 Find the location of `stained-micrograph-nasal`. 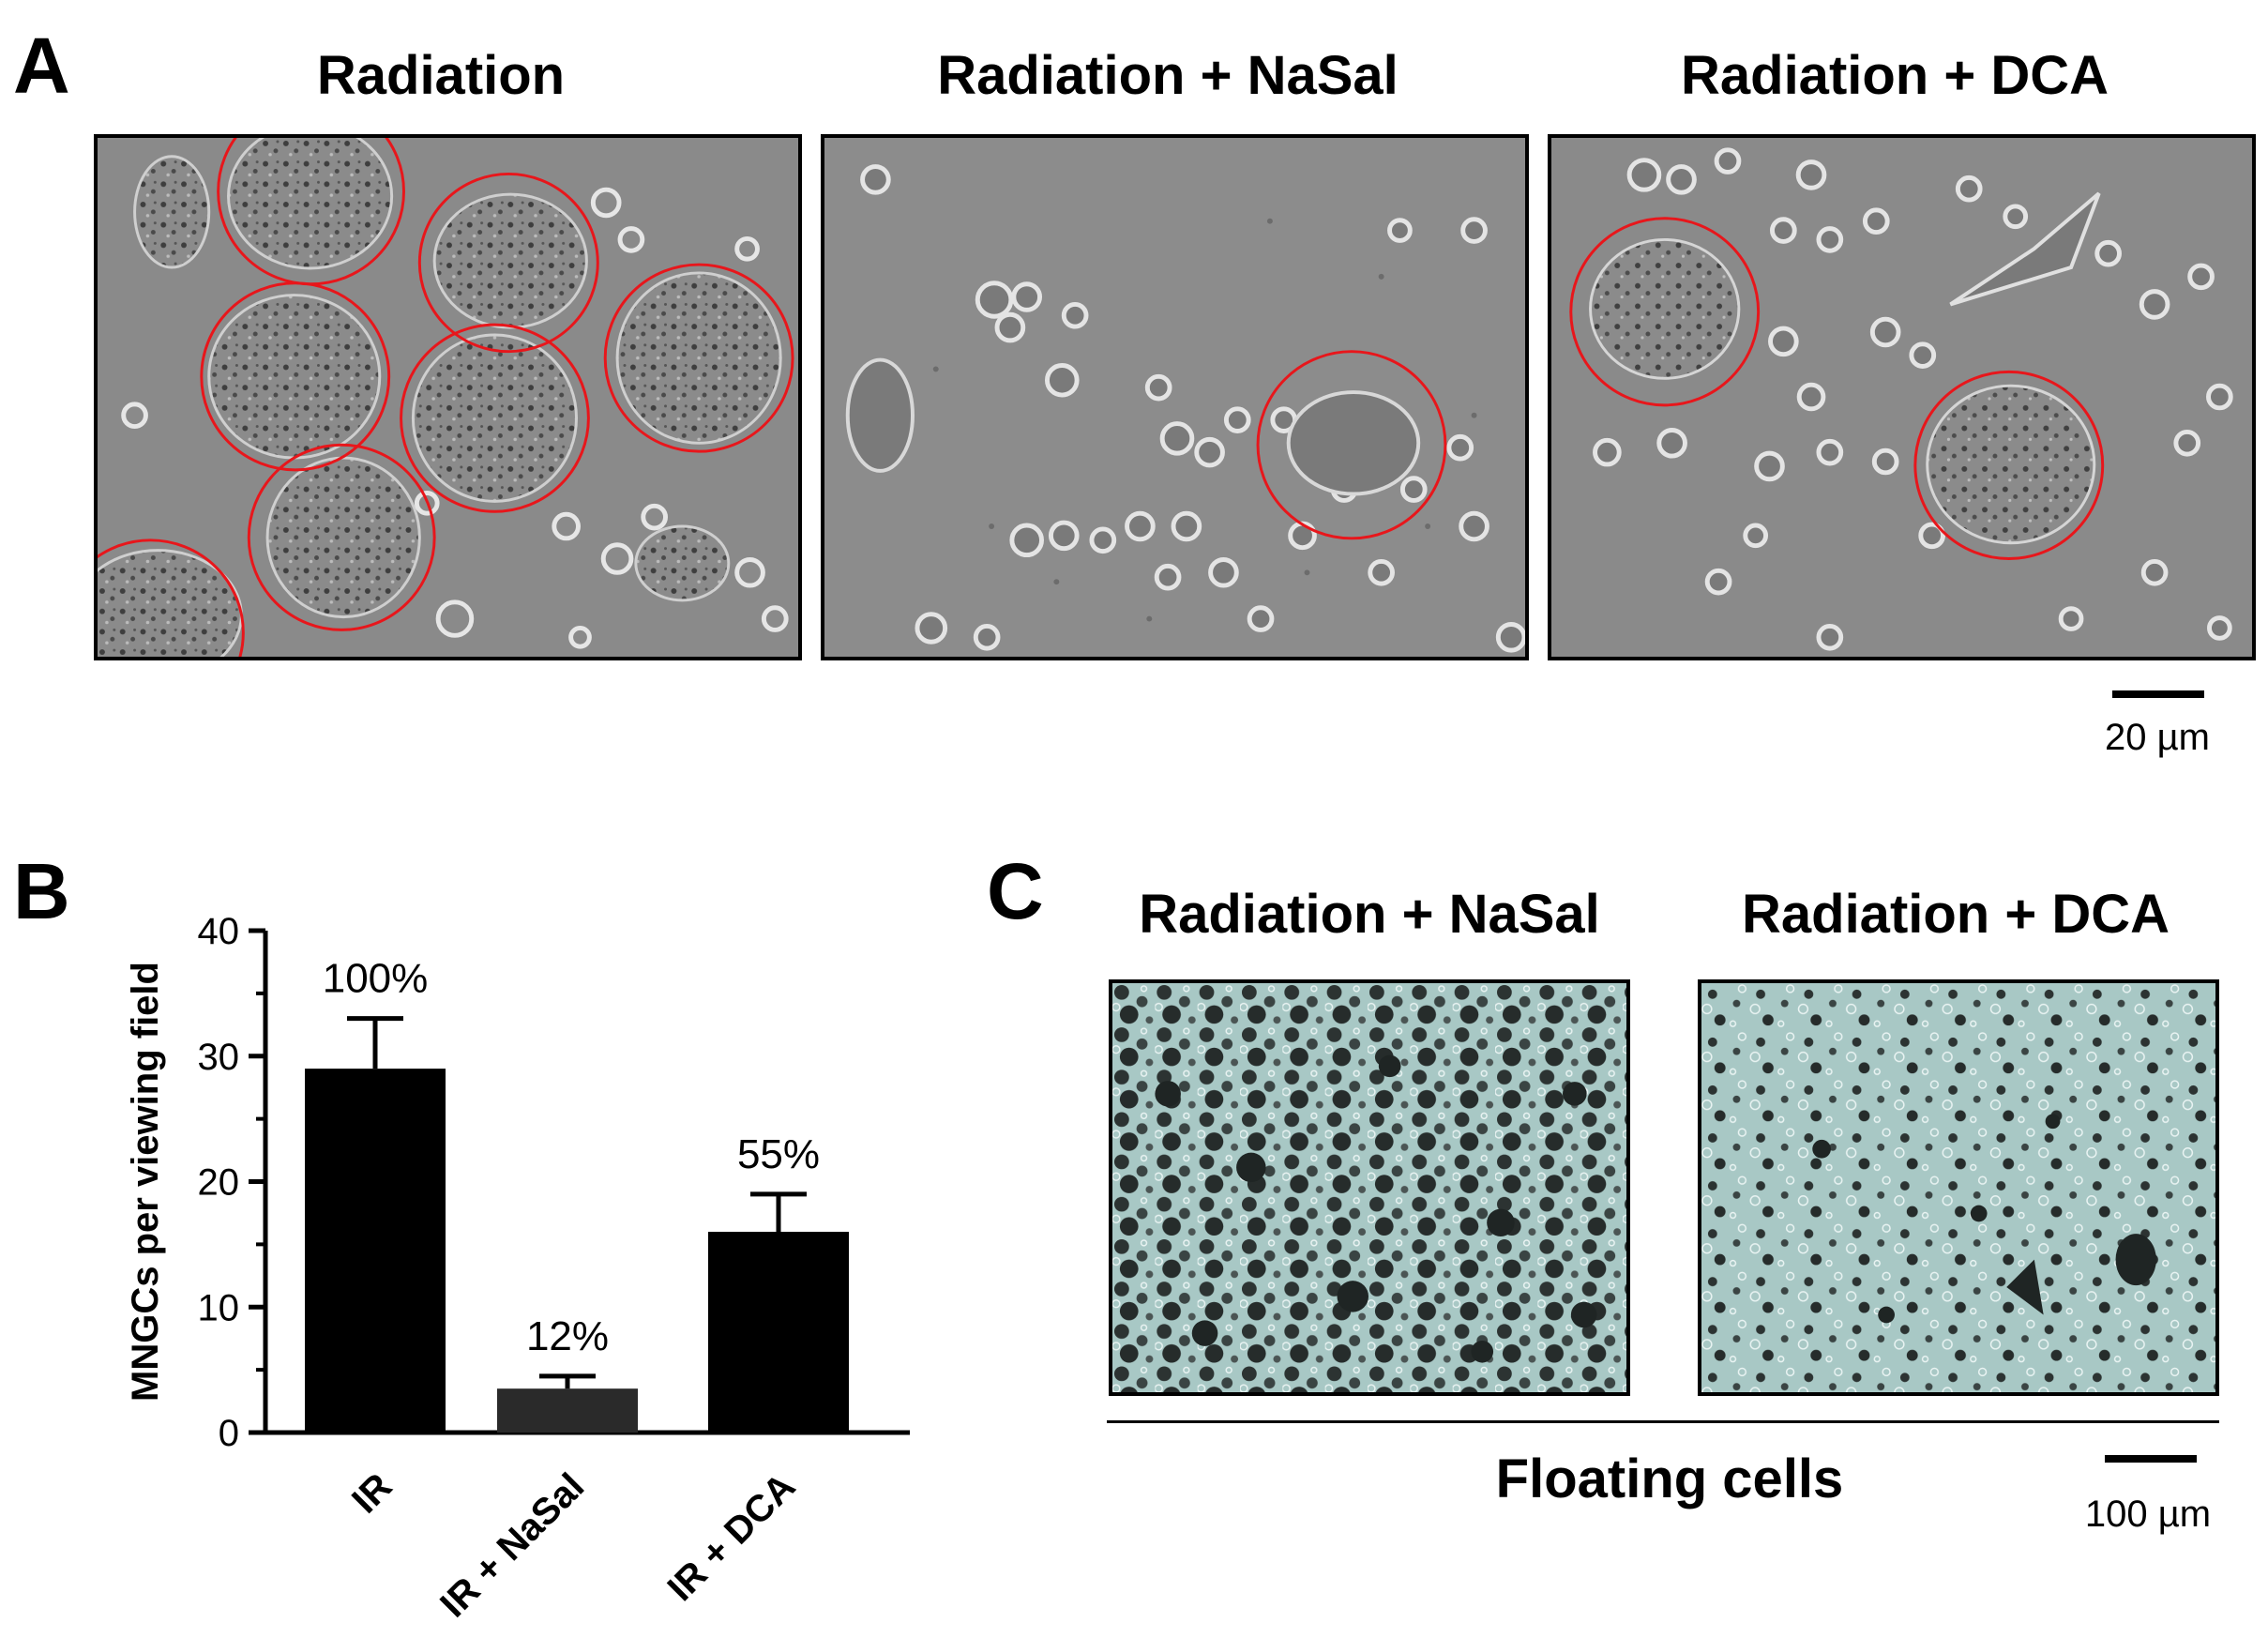

stained-micrograph-nasal is located at coordinates (1369, 1187).